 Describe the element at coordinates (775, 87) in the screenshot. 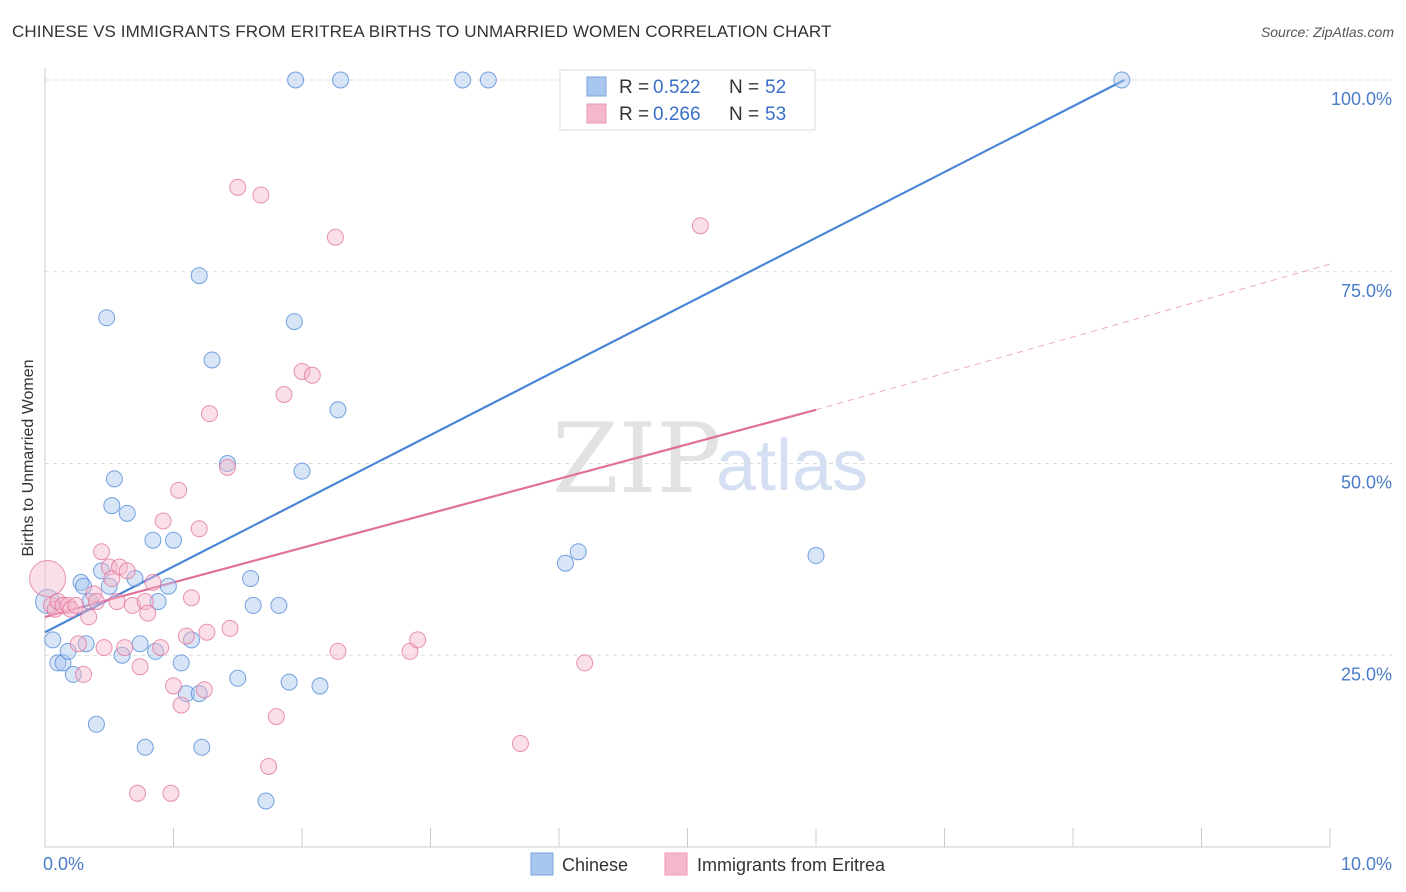

I see `legend-n-value-chinese: 52` at that location.